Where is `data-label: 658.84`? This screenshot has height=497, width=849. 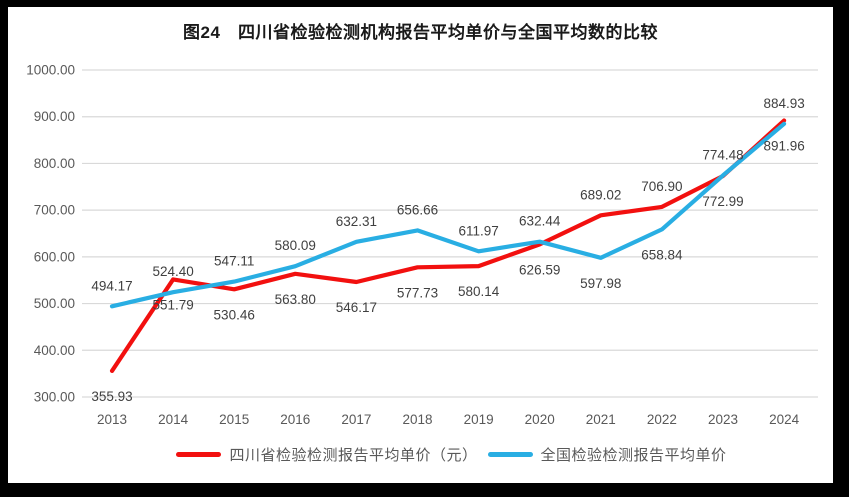
data-label: 658.84 is located at coordinates (662, 254).